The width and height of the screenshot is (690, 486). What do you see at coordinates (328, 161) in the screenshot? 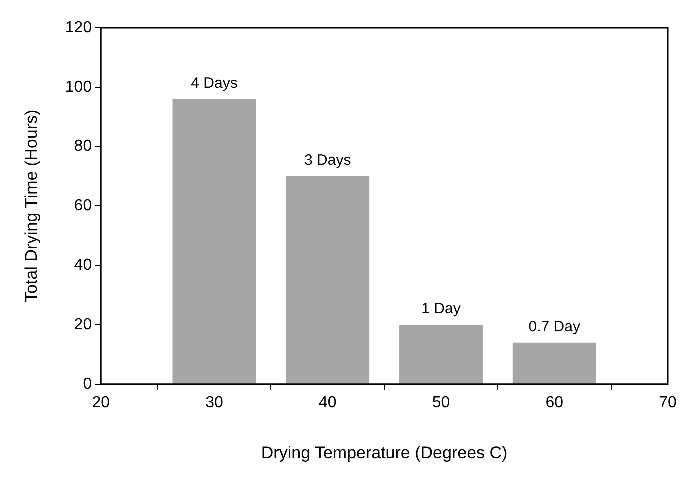
I see `annotation: 3 Days` at bounding box center [328, 161].